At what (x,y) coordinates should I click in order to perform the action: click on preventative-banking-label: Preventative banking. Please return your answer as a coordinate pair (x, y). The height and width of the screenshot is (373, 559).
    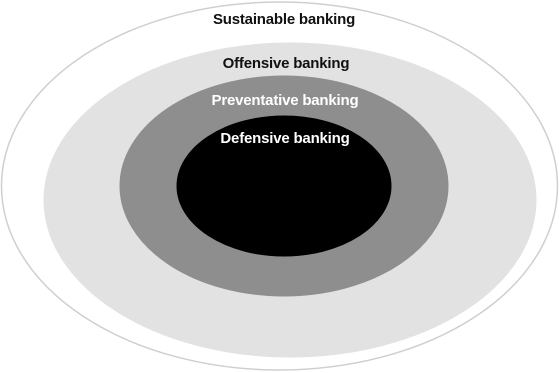
    Looking at the image, I should click on (285, 100).